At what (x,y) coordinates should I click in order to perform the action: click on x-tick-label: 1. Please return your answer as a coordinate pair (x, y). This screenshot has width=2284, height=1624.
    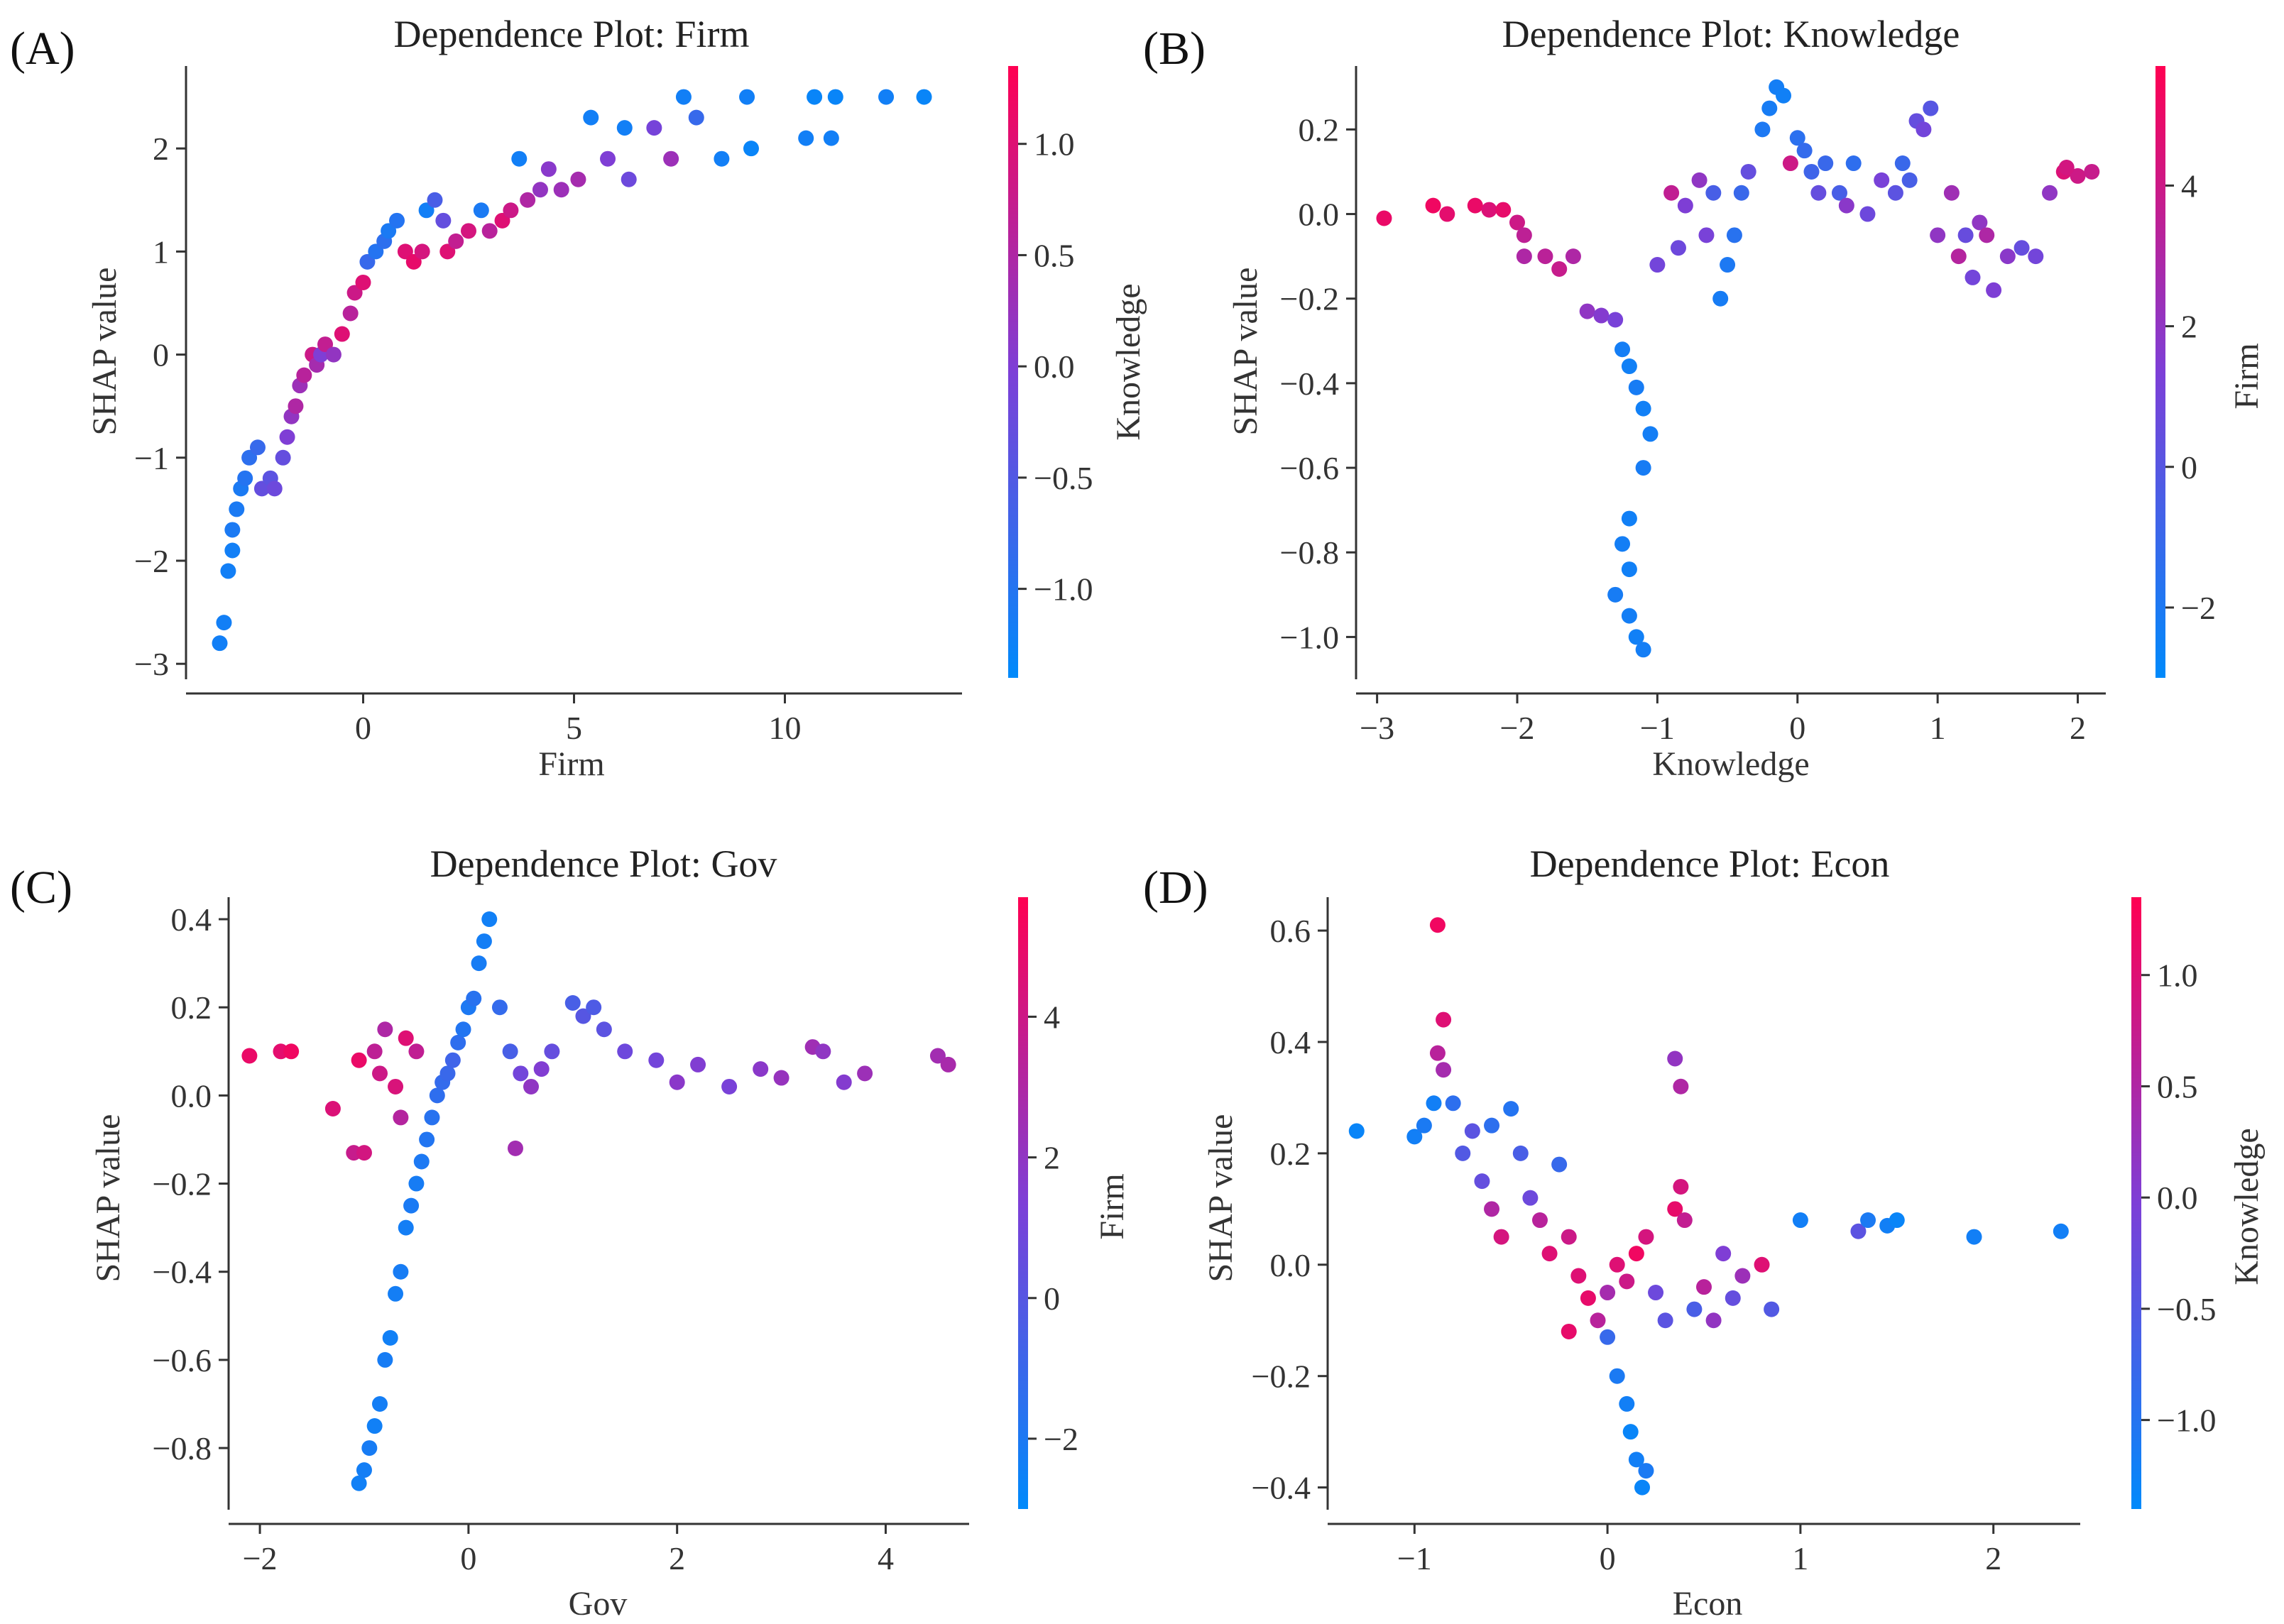
    Looking at the image, I should click on (1800, 1558).